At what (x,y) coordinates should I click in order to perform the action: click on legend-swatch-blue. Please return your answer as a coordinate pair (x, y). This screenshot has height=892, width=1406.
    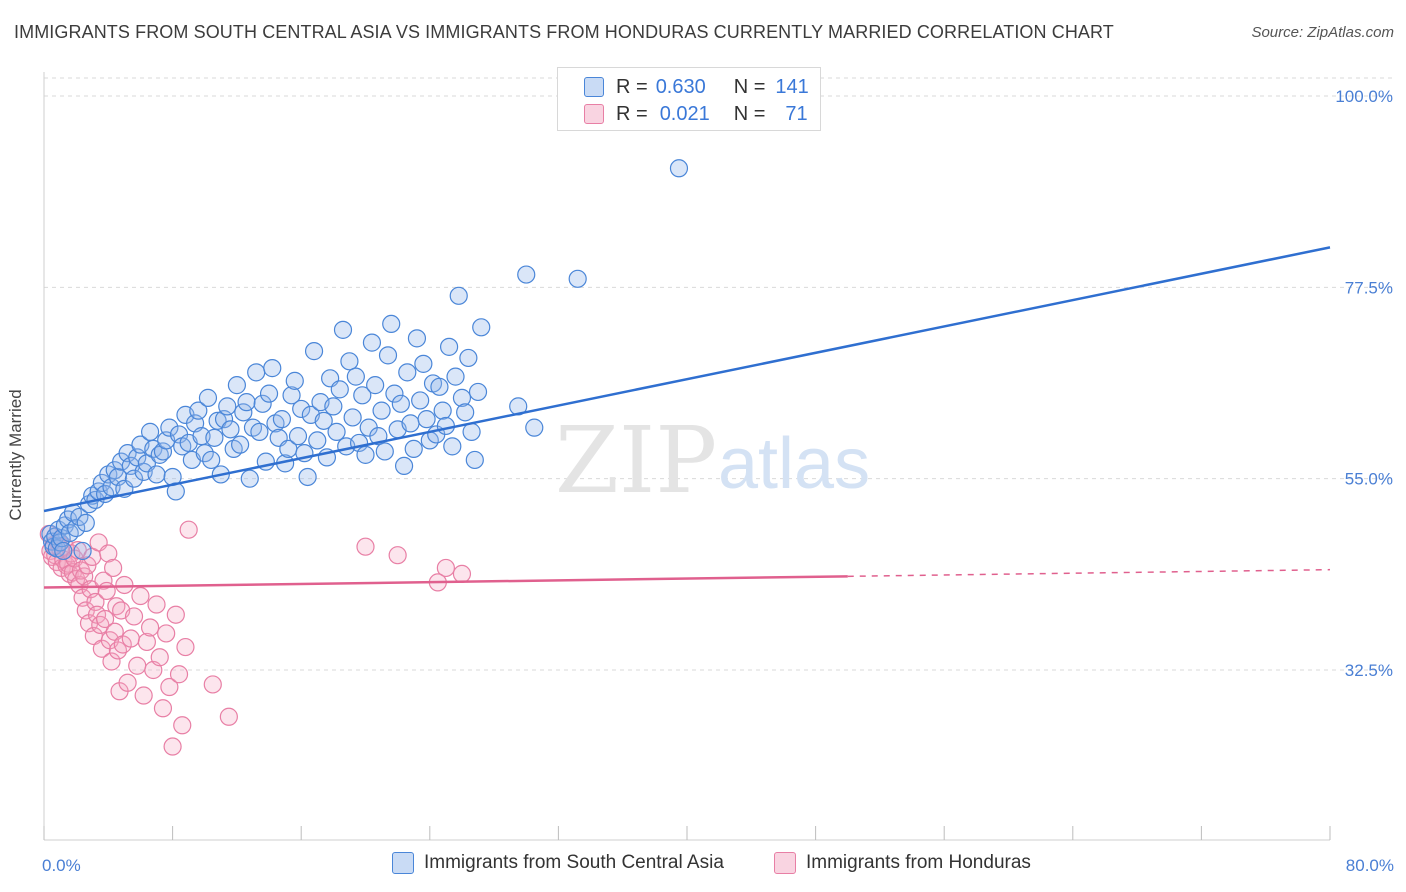
    Looking at the image, I should click on (403, 863).